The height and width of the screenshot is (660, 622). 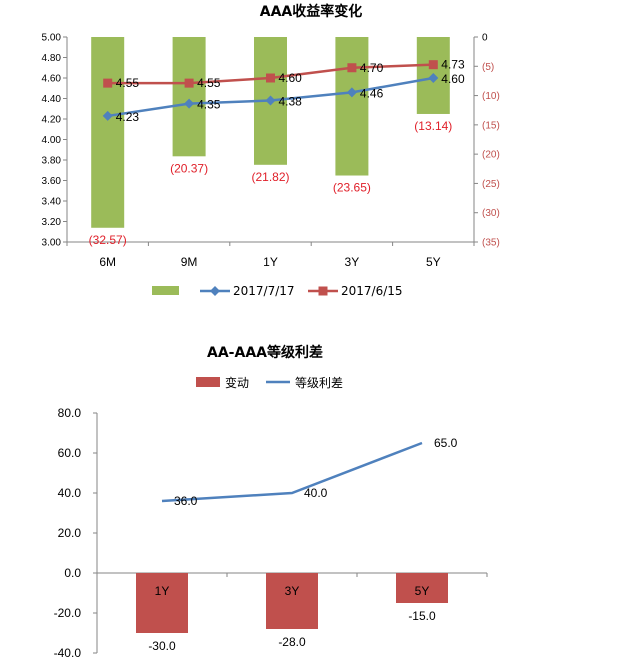 What do you see at coordinates (52, 161) in the screenshot?
I see `left-tick-label: 3.80` at bounding box center [52, 161].